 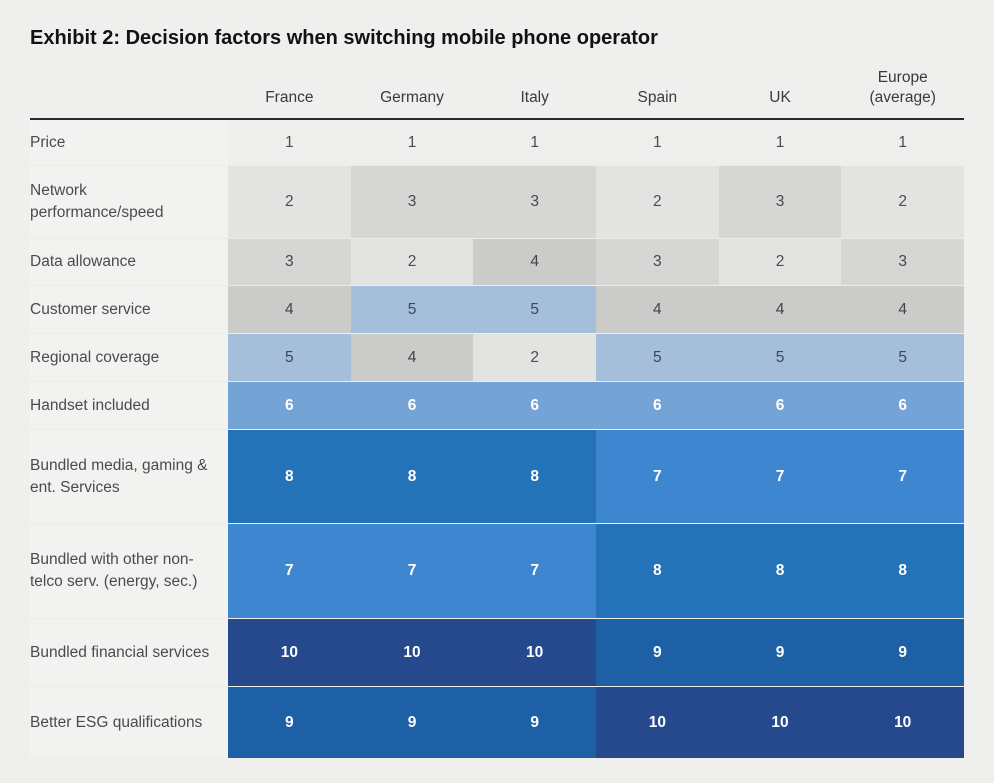 What do you see at coordinates (780, 97) in the screenshot?
I see `column-header: UK` at bounding box center [780, 97].